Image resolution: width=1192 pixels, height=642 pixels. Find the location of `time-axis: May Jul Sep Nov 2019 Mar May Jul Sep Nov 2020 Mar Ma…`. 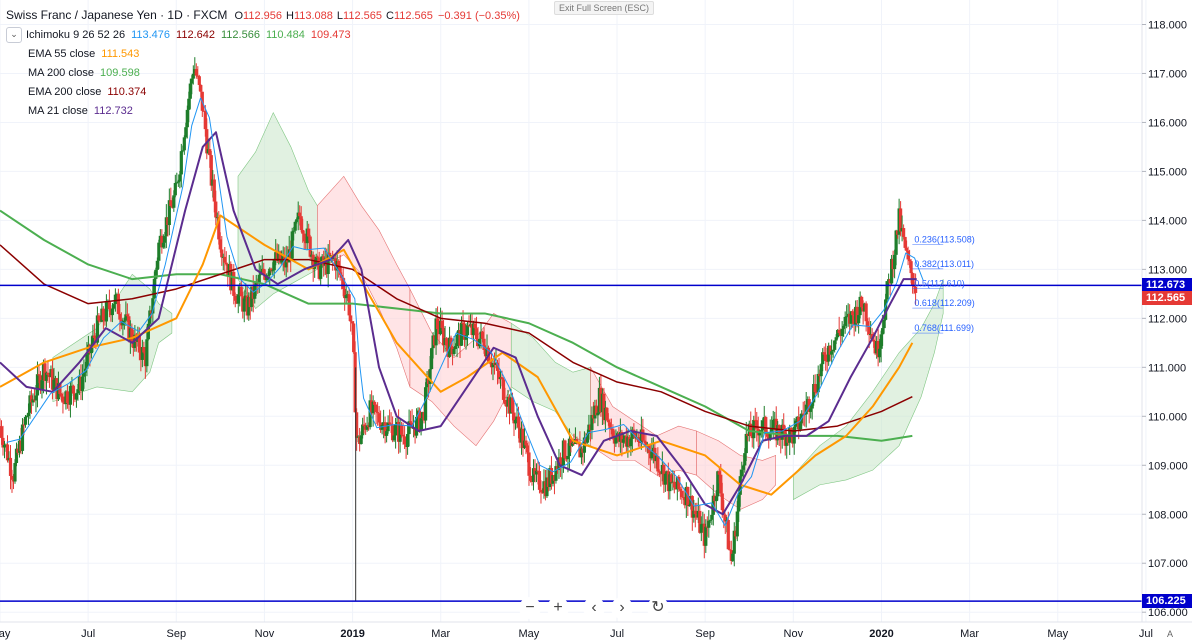

time-axis: May Jul Sep Nov 2019 Mar May Jul Sep Nov 2020 Mar Ma… is located at coordinates (576, 634).